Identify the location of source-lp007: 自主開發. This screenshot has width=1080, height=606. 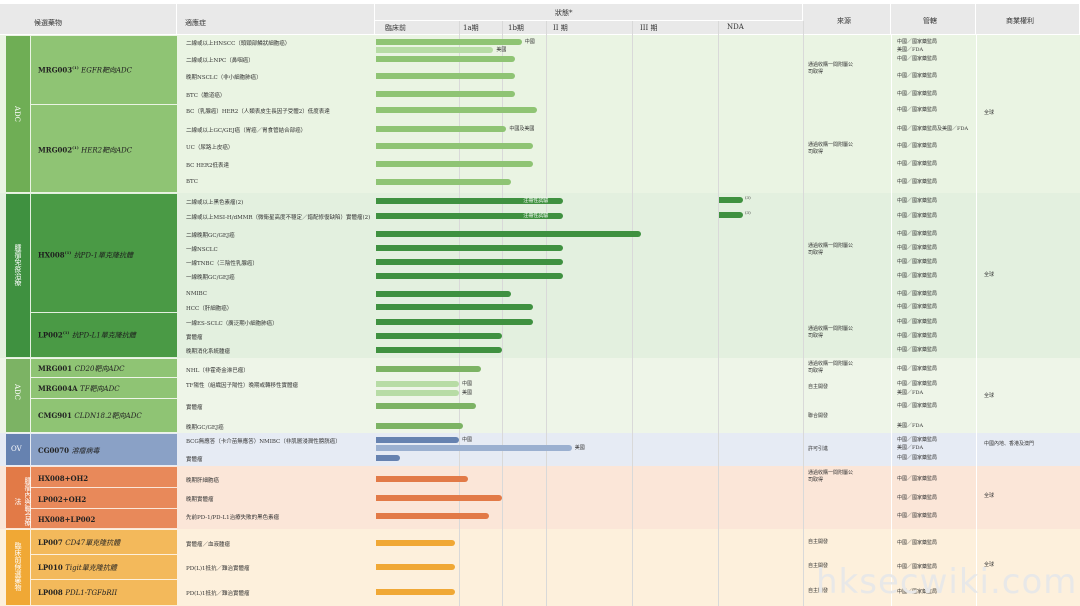
(818, 542).